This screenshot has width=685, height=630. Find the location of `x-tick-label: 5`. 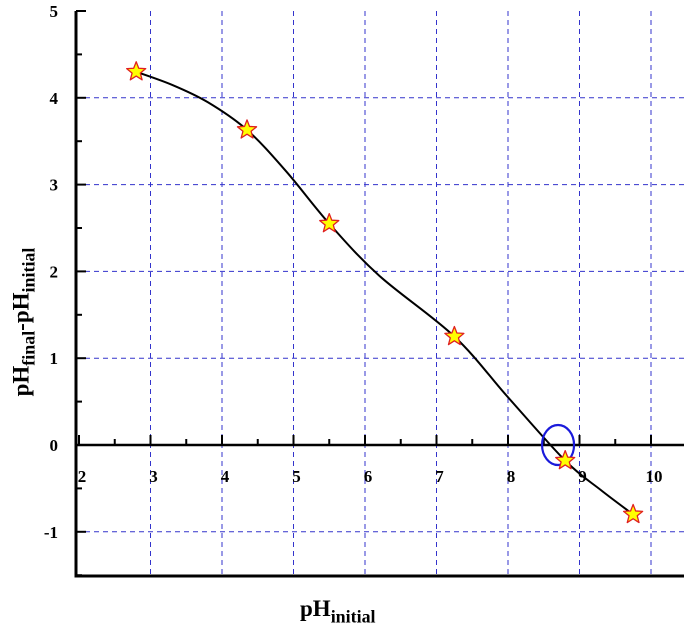

x-tick-label: 5 is located at coordinates (296, 476).